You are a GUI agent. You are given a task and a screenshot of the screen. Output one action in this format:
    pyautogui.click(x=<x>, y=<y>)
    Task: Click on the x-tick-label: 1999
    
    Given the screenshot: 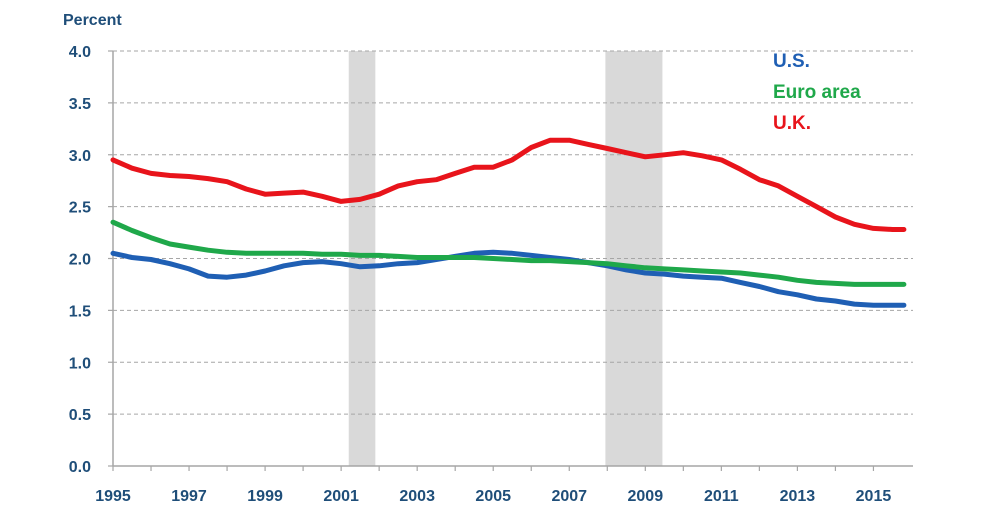 What is the action you would take?
    pyautogui.click(x=265, y=496)
    